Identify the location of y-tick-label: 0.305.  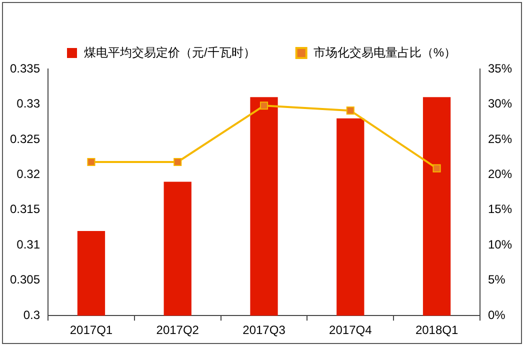
(25, 279).